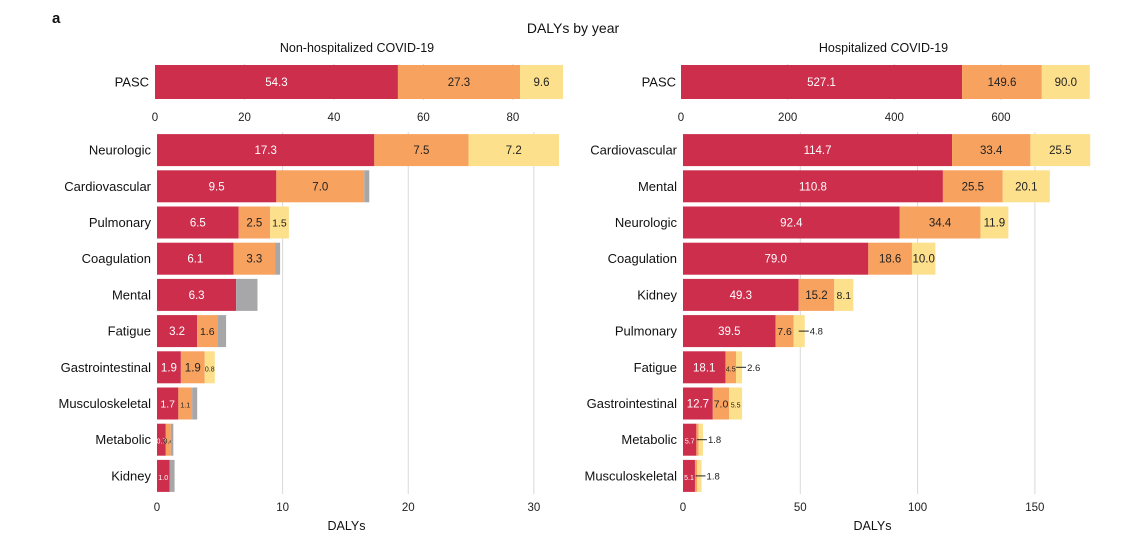 The height and width of the screenshot is (540, 1146). I want to click on data-label: 79.0, so click(775, 260).